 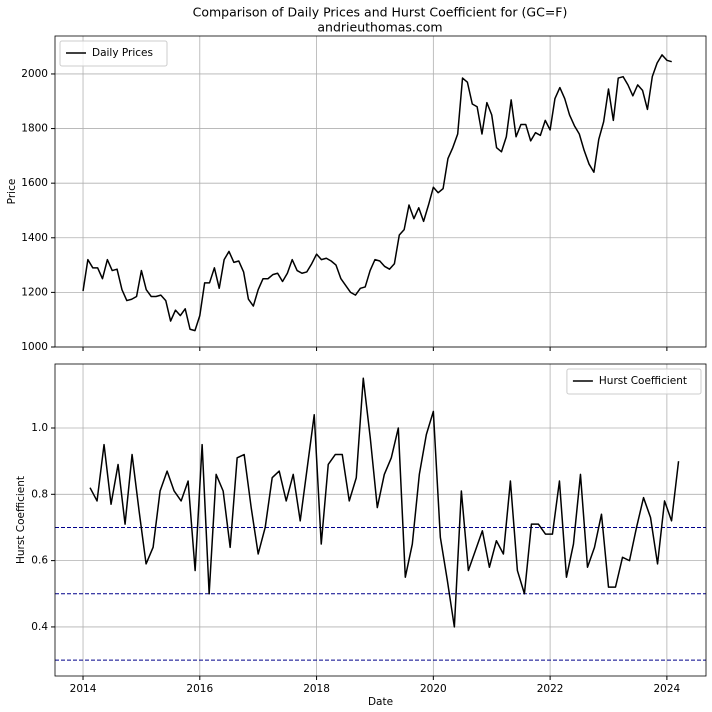 I want to click on y-tick-label: 0.8, so click(x=39, y=494).